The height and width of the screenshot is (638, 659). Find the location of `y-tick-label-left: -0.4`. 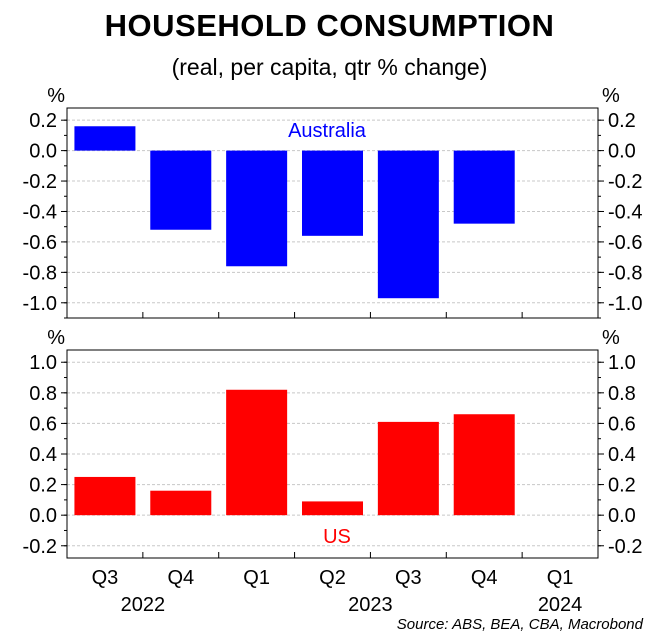

y-tick-label-left: -0.4 is located at coordinates (40, 212).